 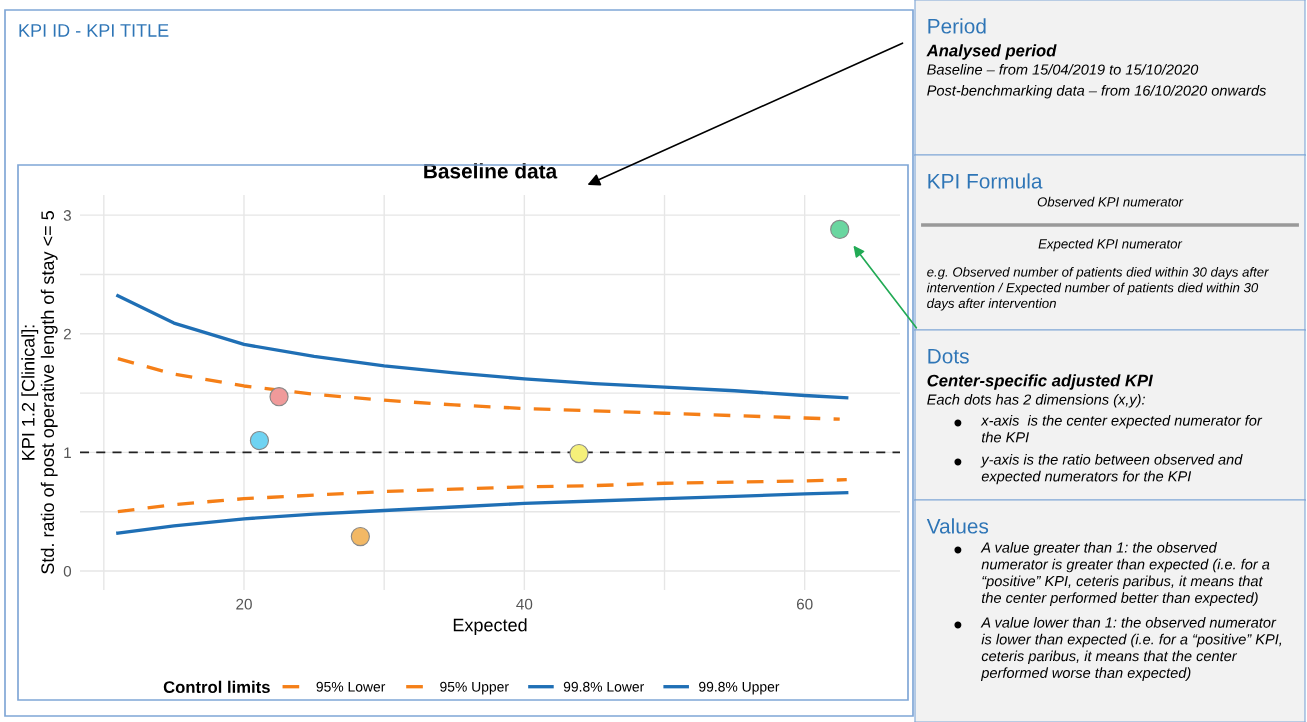 What do you see at coordinates (490, 626) in the screenshot?
I see `x-axis-title: Expected` at bounding box center [490, 626].